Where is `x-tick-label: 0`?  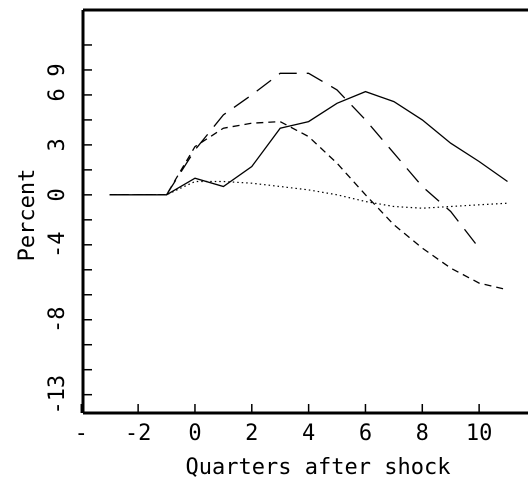 x-tick-label: 0 is located at coordinates (194, 433).